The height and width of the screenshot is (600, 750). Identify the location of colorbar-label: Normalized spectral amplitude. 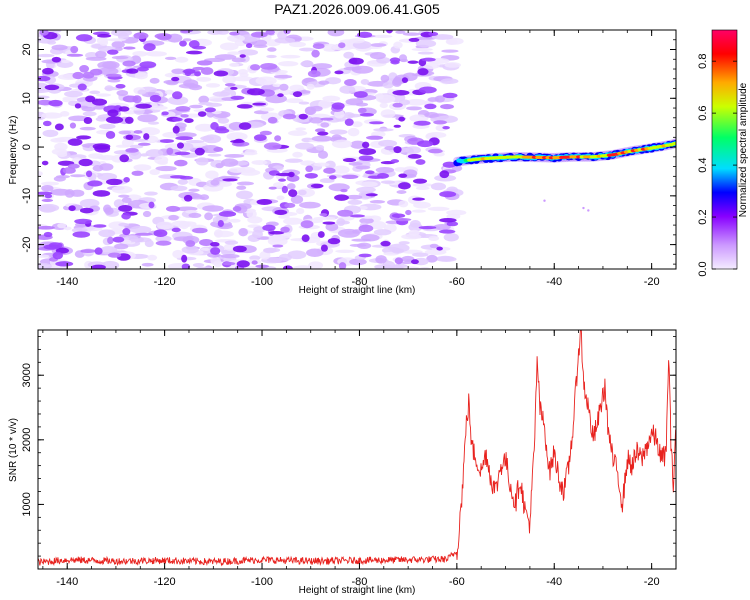
(743, 149).